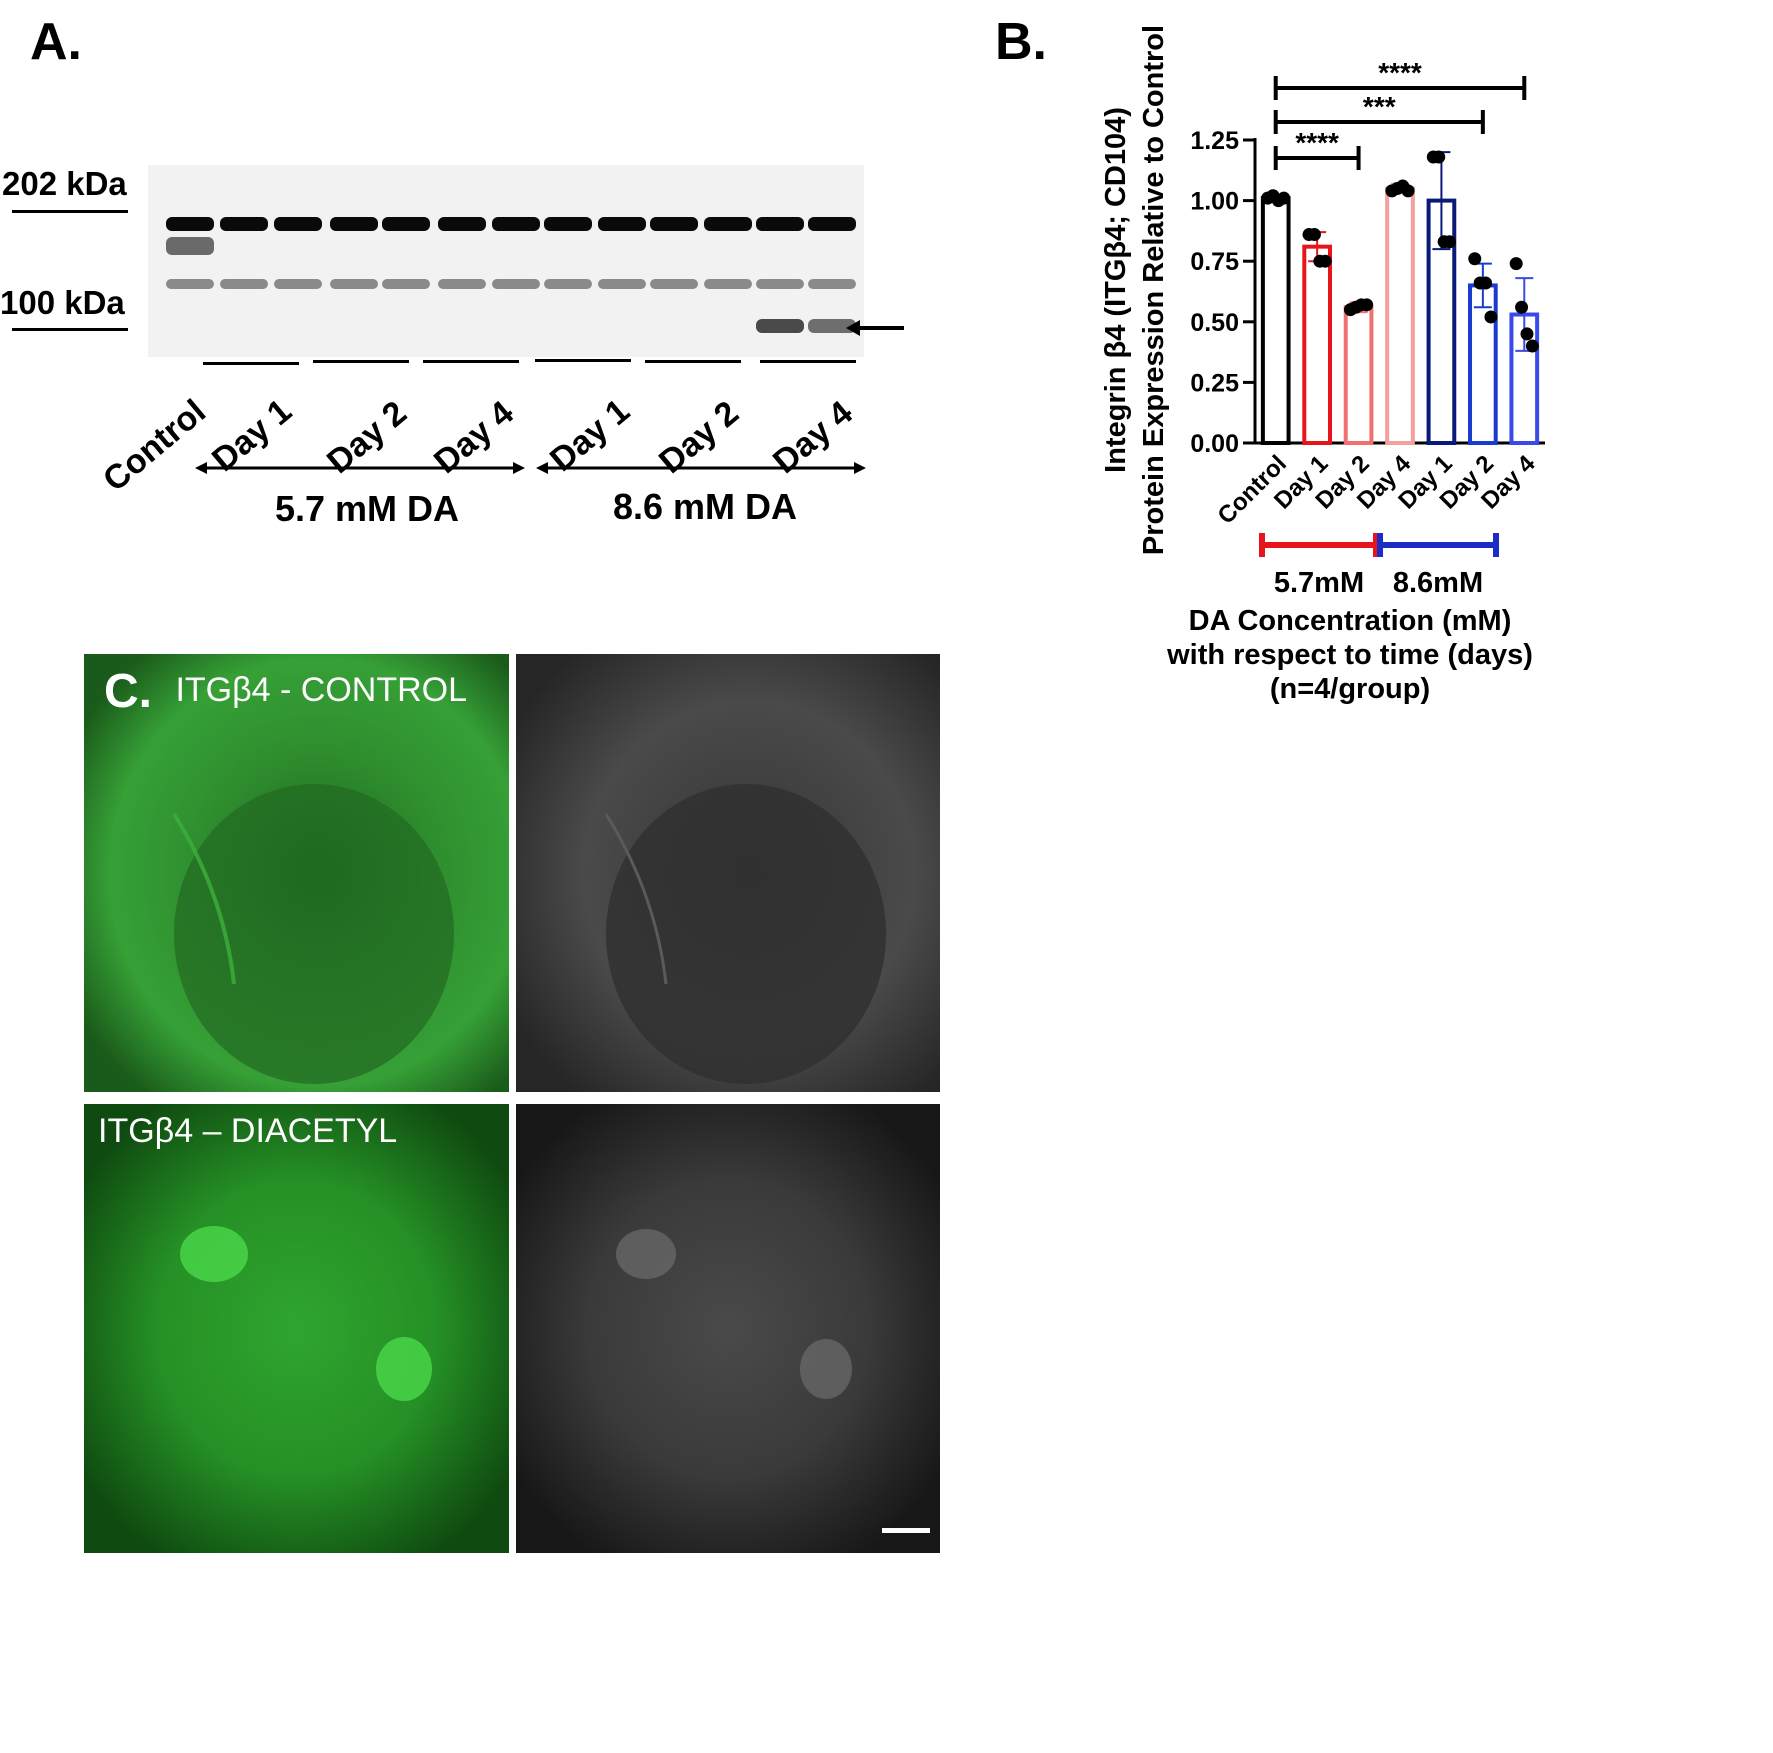 The width and height of the screenshot is (1773, 1753). Describe the element at coordinates (321, 690) in the screenshot. I see `label-control-text: ITGβ4 - CONTROL` at that location.